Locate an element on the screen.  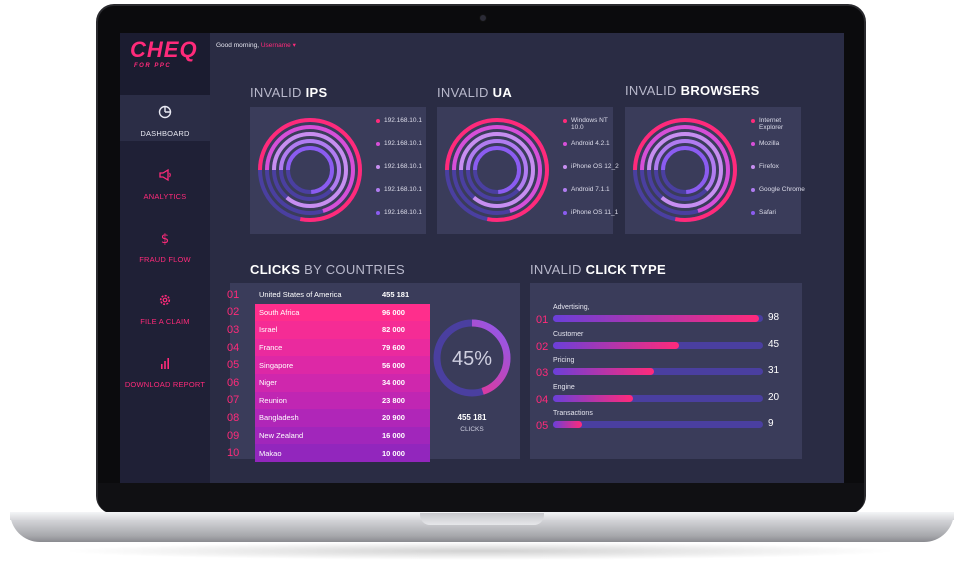
clicktype-value: 31 is located at coordinates (774, 370).